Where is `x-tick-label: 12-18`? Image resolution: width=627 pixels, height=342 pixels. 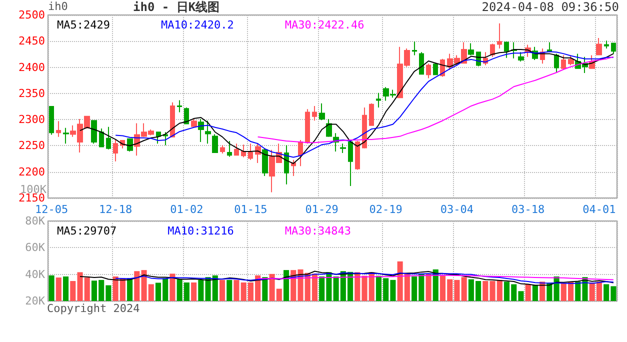
x-tick-label: 12-18 is located at coordinates (115, 209).